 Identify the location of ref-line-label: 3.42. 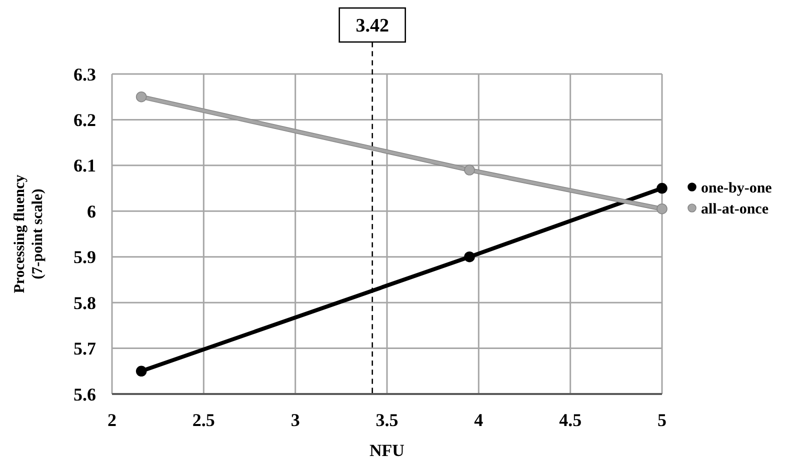
(372, 26).